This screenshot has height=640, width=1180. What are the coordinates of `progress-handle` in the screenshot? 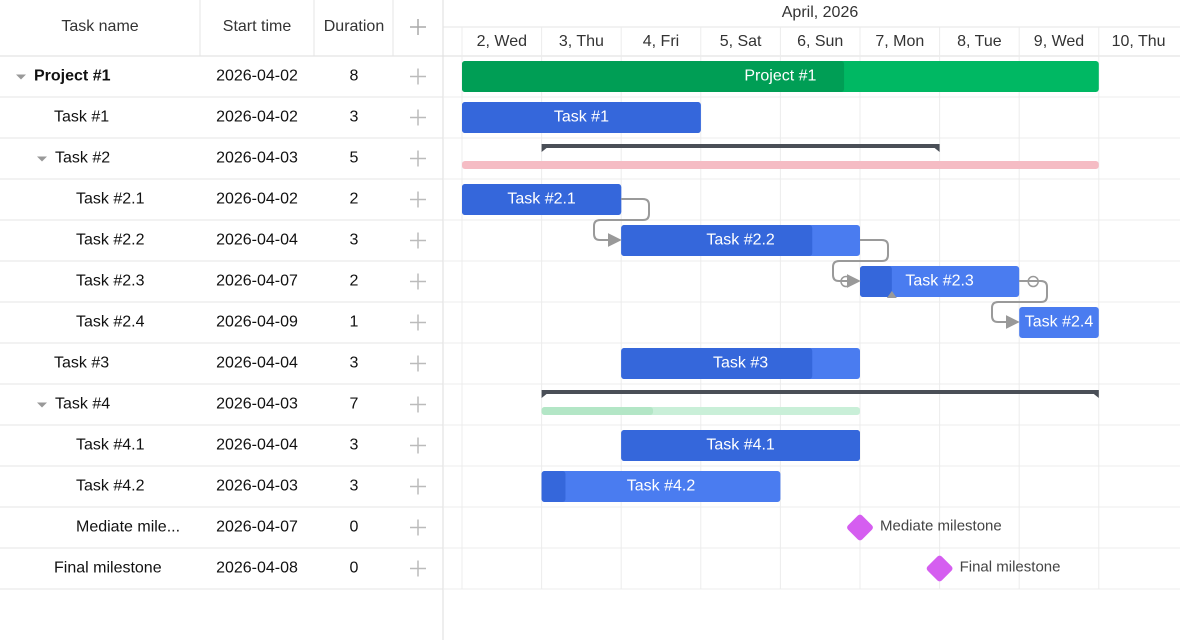 It's located at (891, 294).